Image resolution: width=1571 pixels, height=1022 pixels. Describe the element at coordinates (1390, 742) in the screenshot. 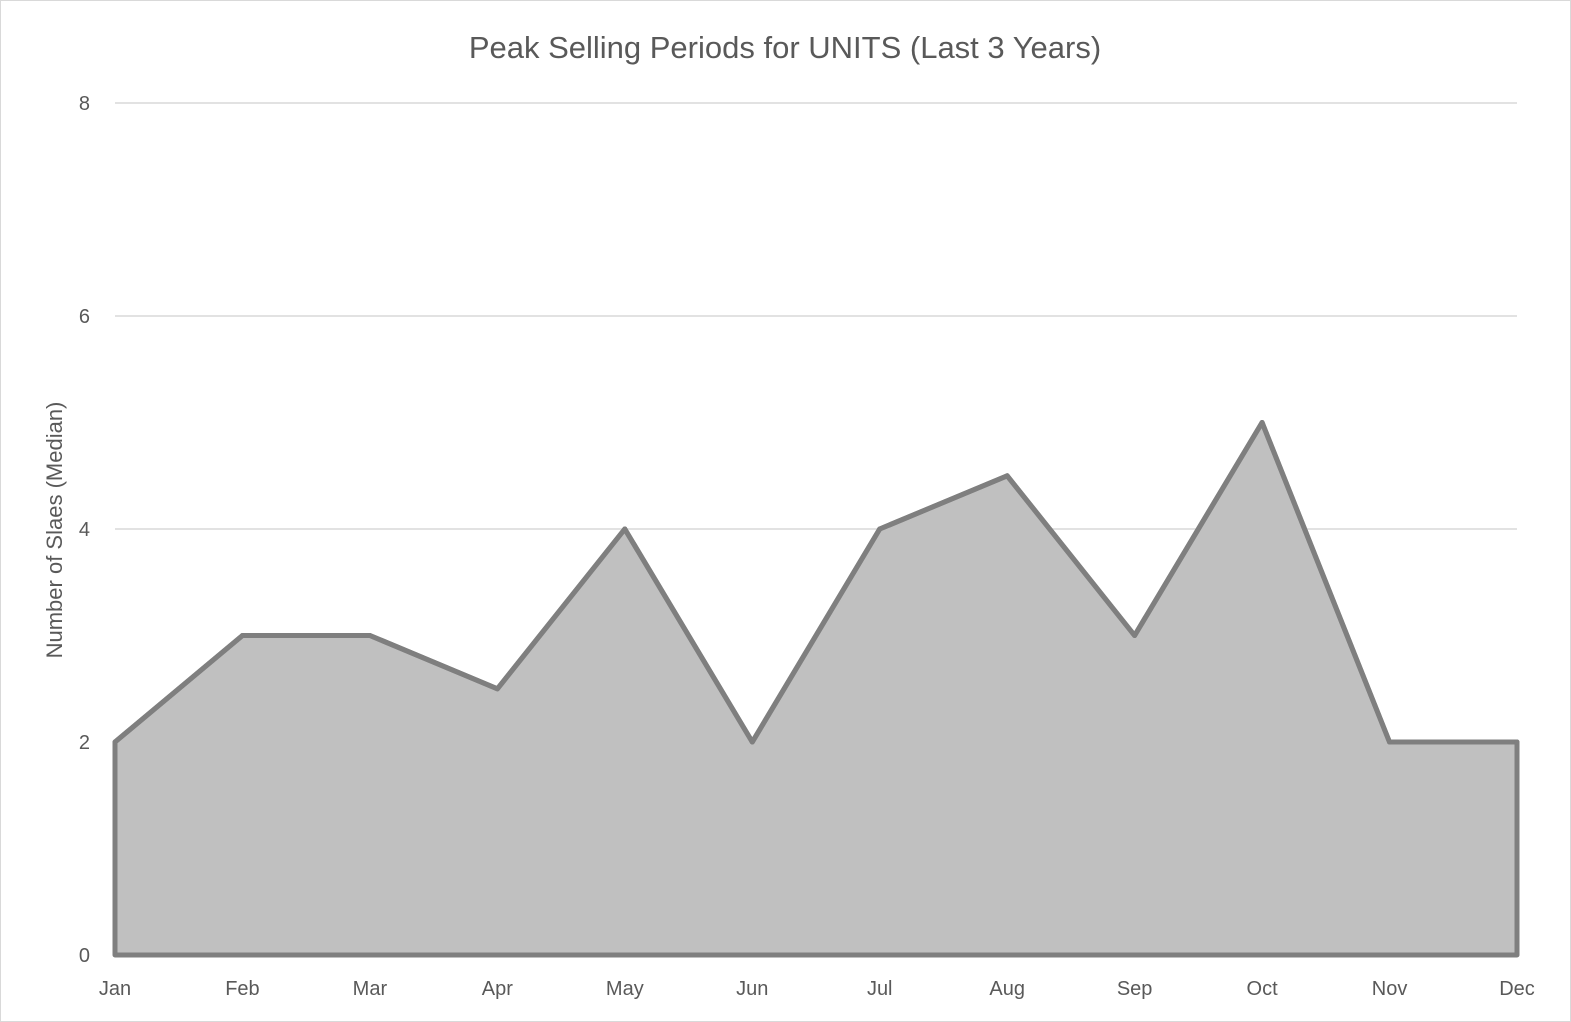

I see `data-point-nov` at that location.